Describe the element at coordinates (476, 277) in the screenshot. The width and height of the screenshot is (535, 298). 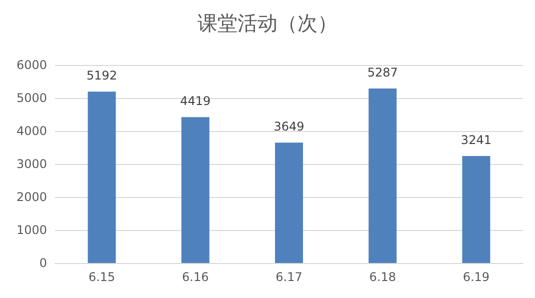
I see `x-tick-label: 6.19` at that location.